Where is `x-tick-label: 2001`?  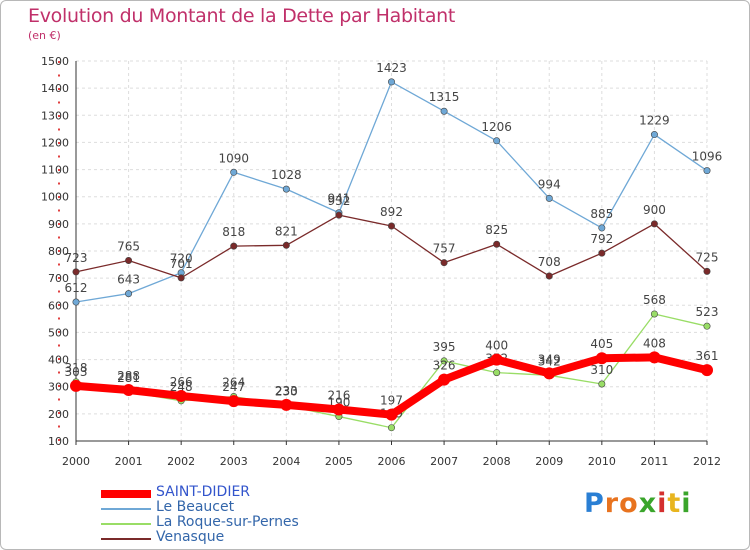
x-tick-label: 2001 is located at coordinates (129, 461).